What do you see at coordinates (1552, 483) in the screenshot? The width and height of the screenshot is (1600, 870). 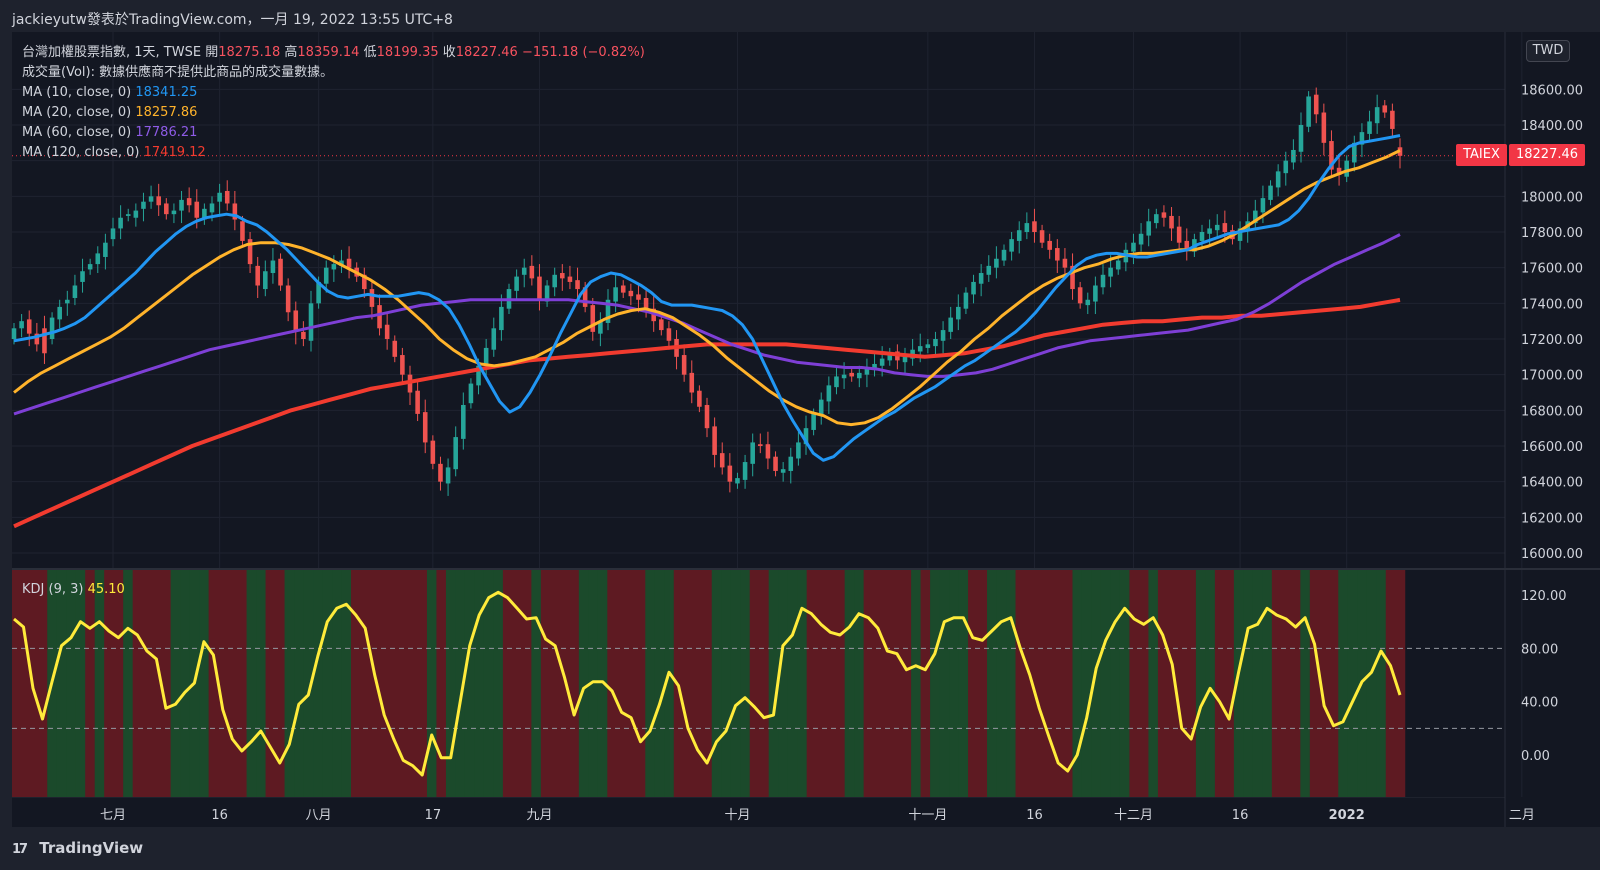 I see `y-tick-label: 16400.00` at bounding box center [1552, 483].